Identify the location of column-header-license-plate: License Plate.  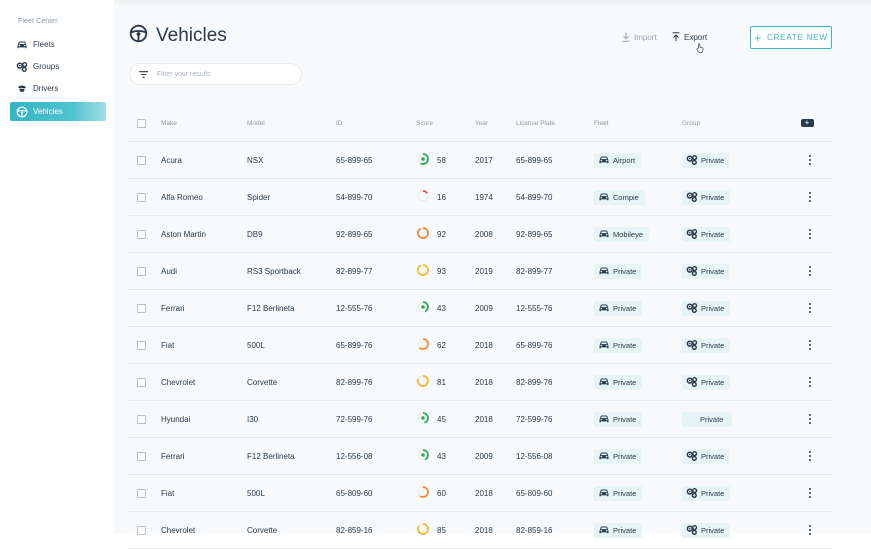
(536, 123).